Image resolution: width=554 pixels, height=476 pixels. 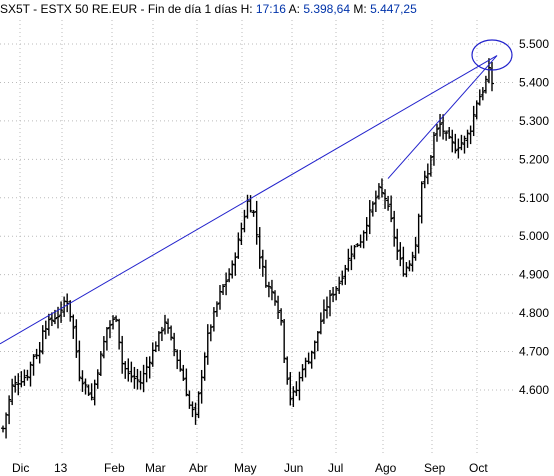 I want to click on a-label: A:, so click(x=294, y=9).